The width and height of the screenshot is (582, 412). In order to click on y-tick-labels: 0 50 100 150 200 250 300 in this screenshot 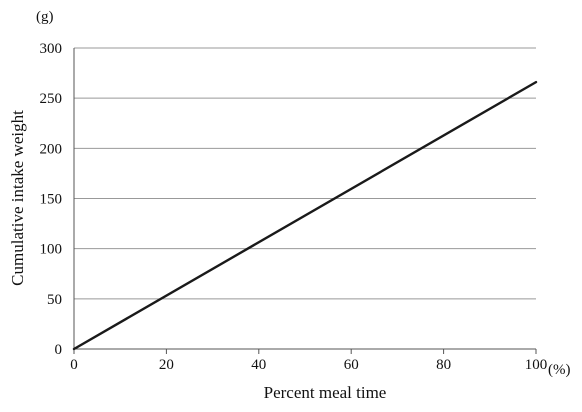, I will do `click(51, 199)`.